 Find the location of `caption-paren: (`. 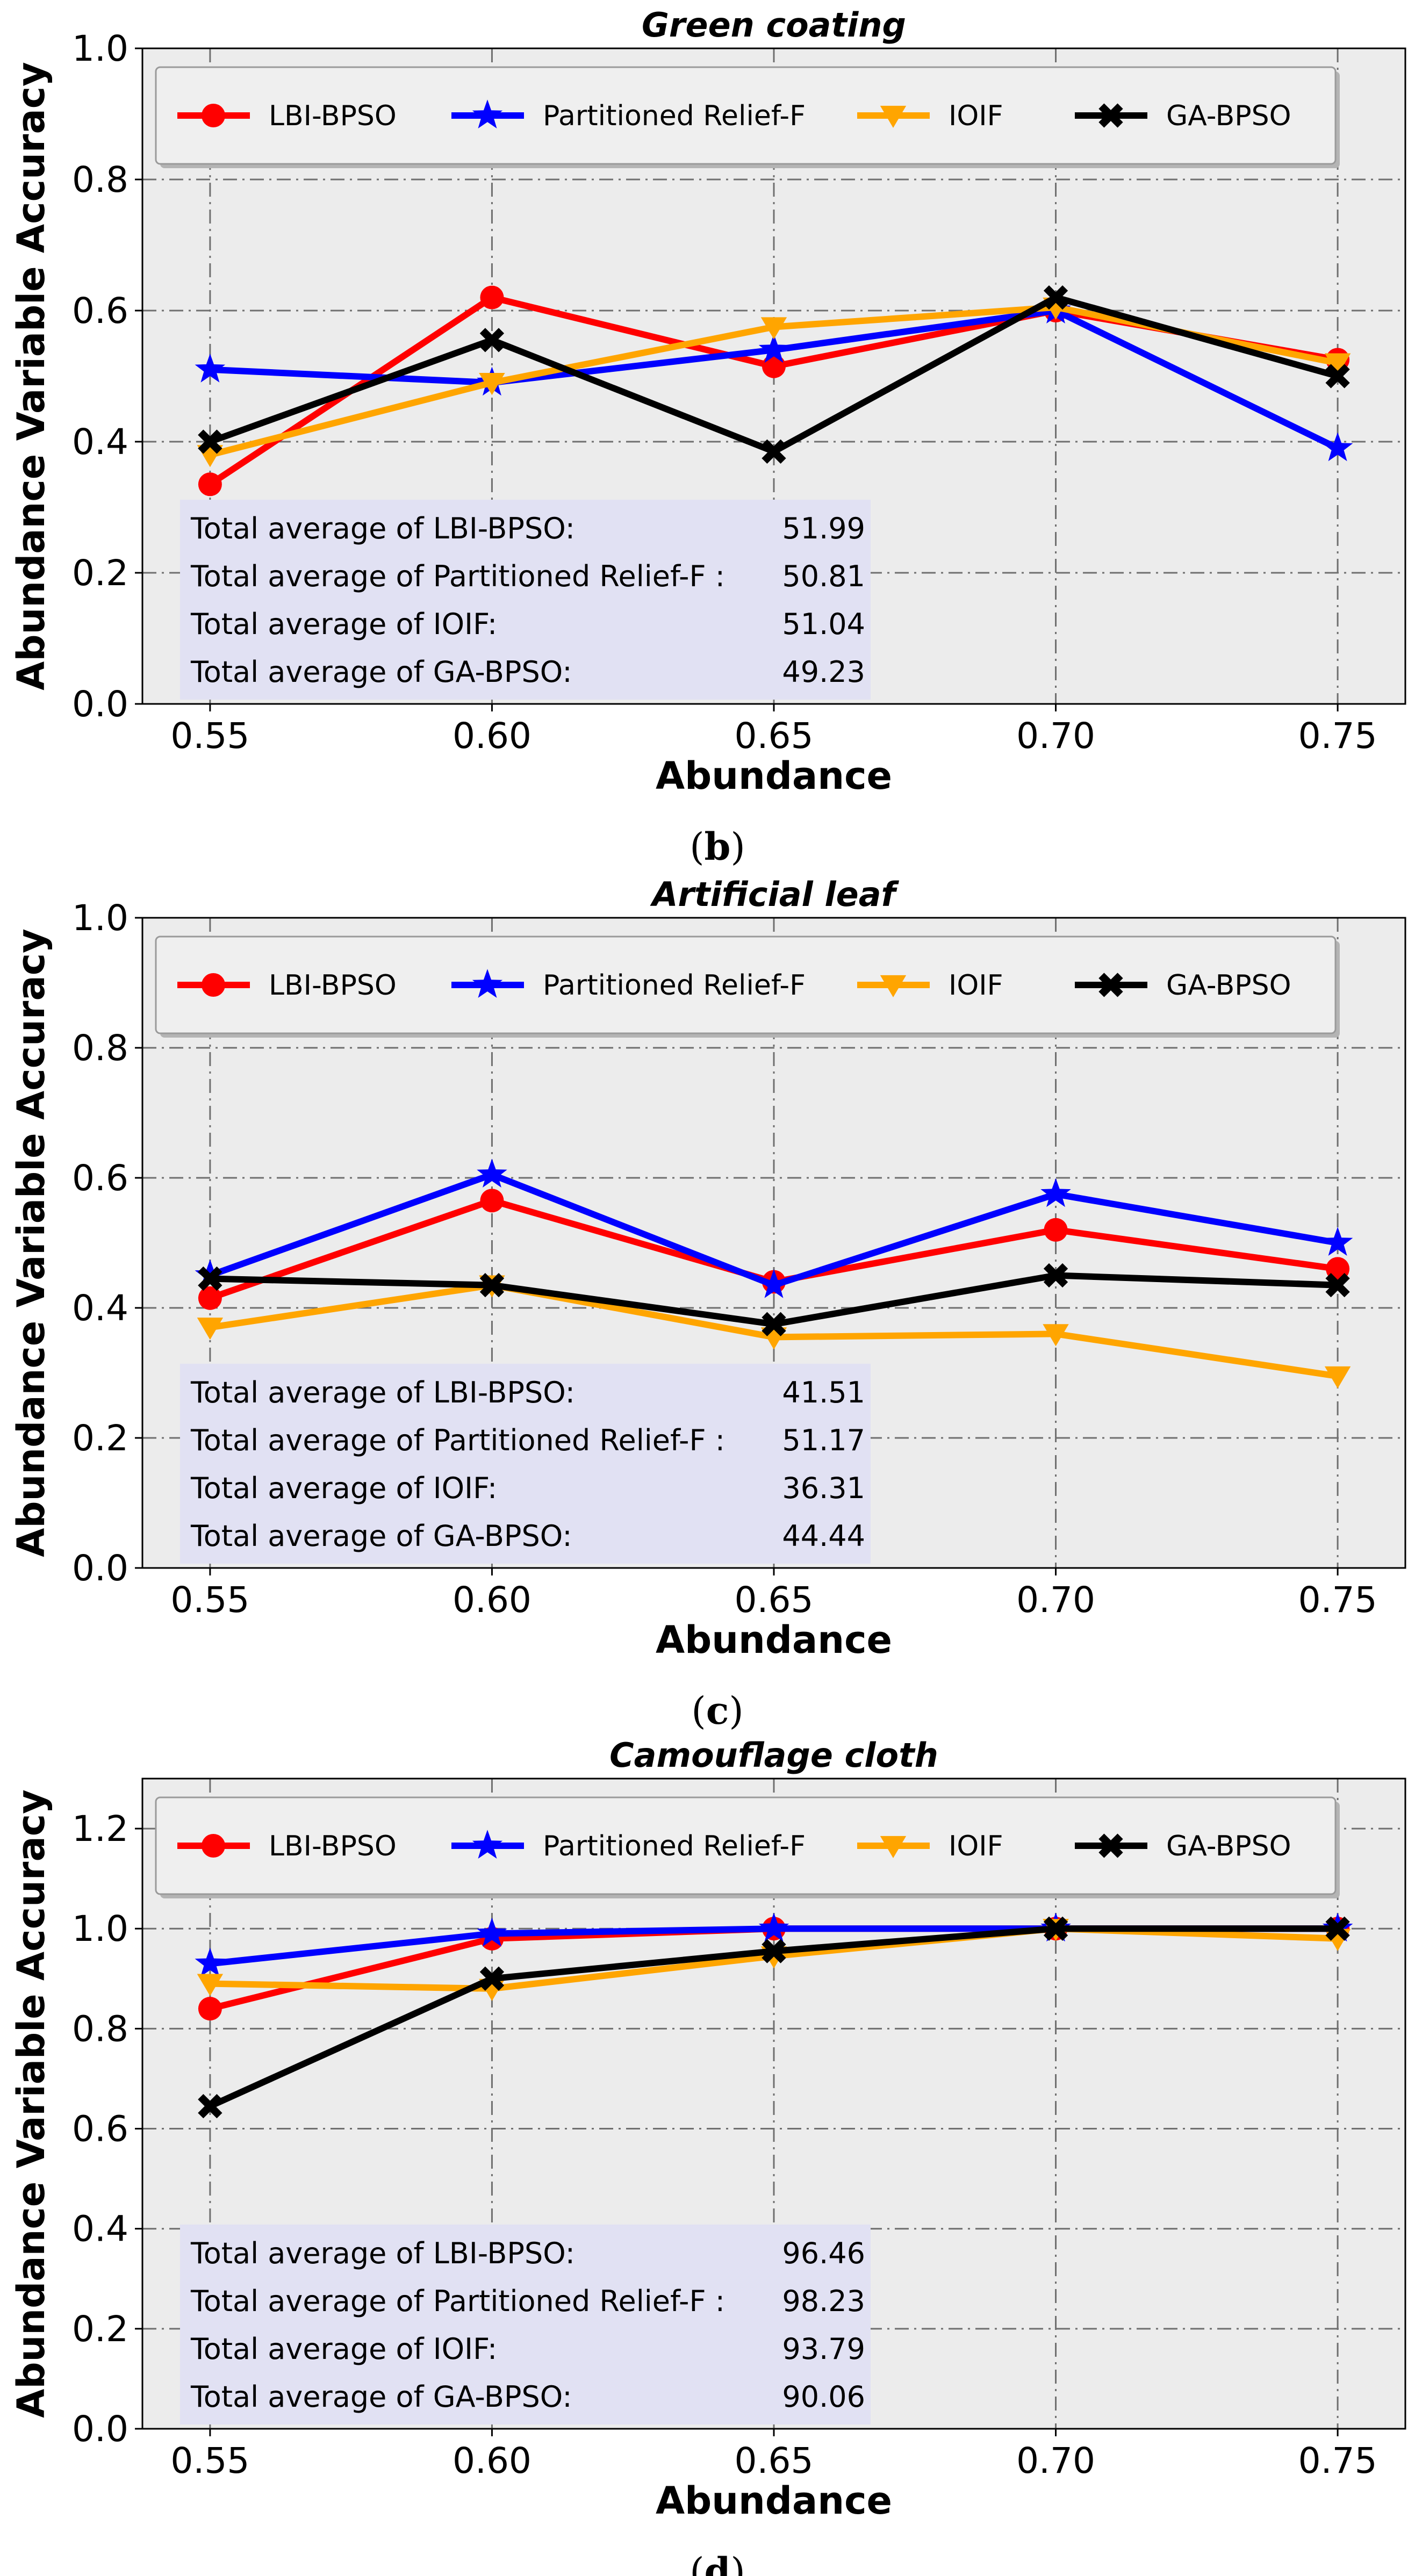

caption-paren: ( is located at coordinates (696, 2563).